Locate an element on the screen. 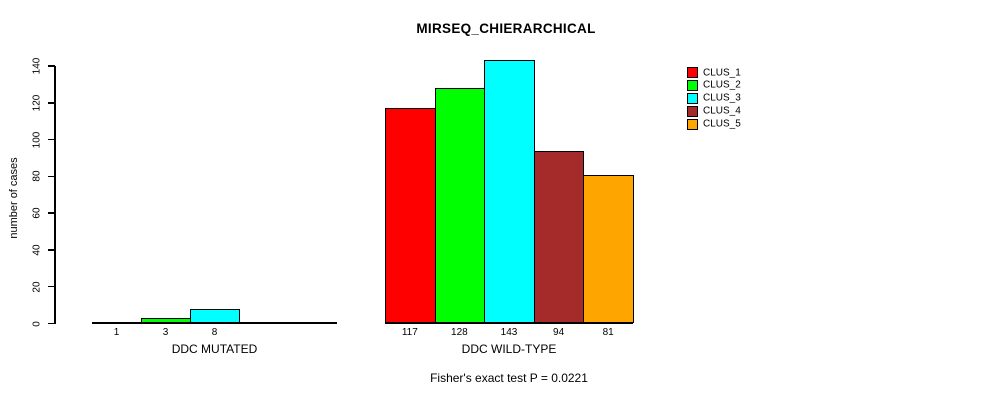  bar-value-label: 1 is located at coordinates (116, 332).